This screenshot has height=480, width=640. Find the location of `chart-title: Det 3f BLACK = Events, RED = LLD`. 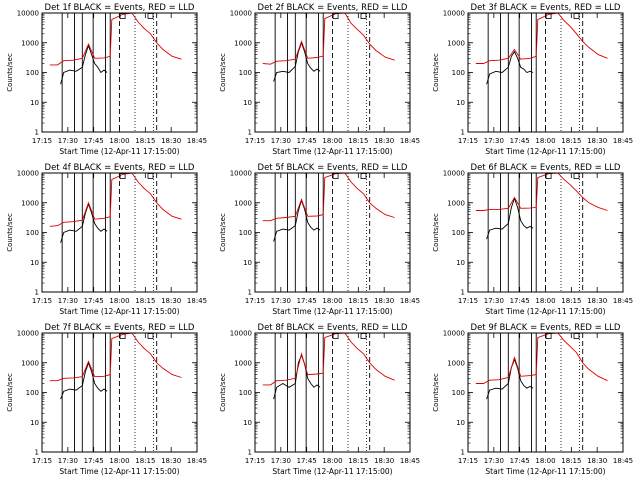

chart-title: Det 3f BLACK = Events, RED = LLD is located at coordinates (546, 8).